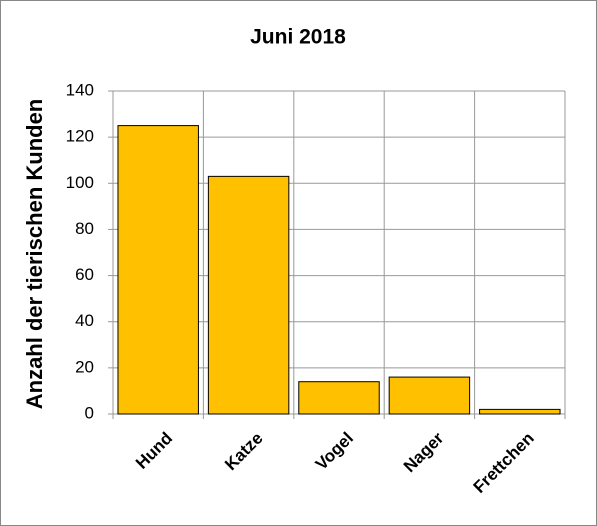  What do you see at coordinates (80, 136) in the screenshot?
I see `y-tick-label: 120` at bounding box center [80, 136].